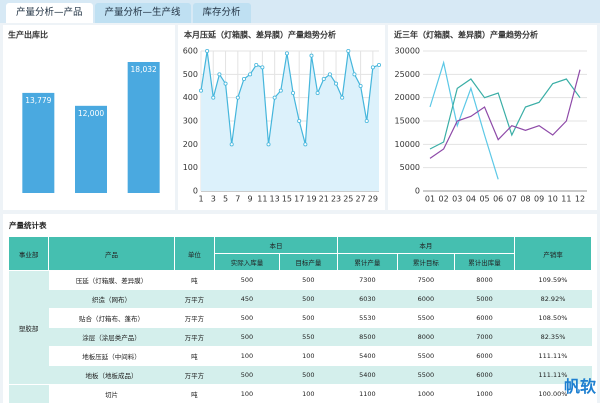 Image resolution: width=600 pixels, height=403 pixels. What do you see at coordinates (299, 199) in the screenshot?
I see `x-tick-label: 17` at bounding box center [299, 199].